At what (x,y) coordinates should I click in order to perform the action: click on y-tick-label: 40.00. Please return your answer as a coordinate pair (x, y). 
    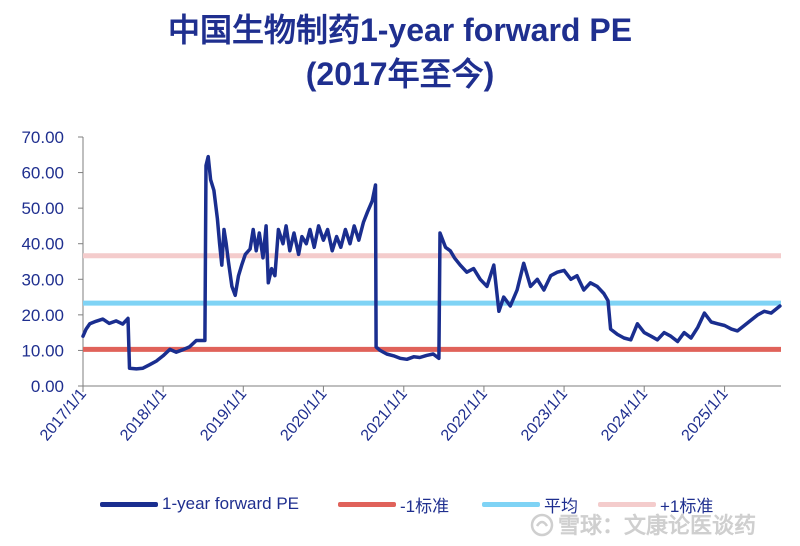
    Looking at the image, I should click on (42, 244).